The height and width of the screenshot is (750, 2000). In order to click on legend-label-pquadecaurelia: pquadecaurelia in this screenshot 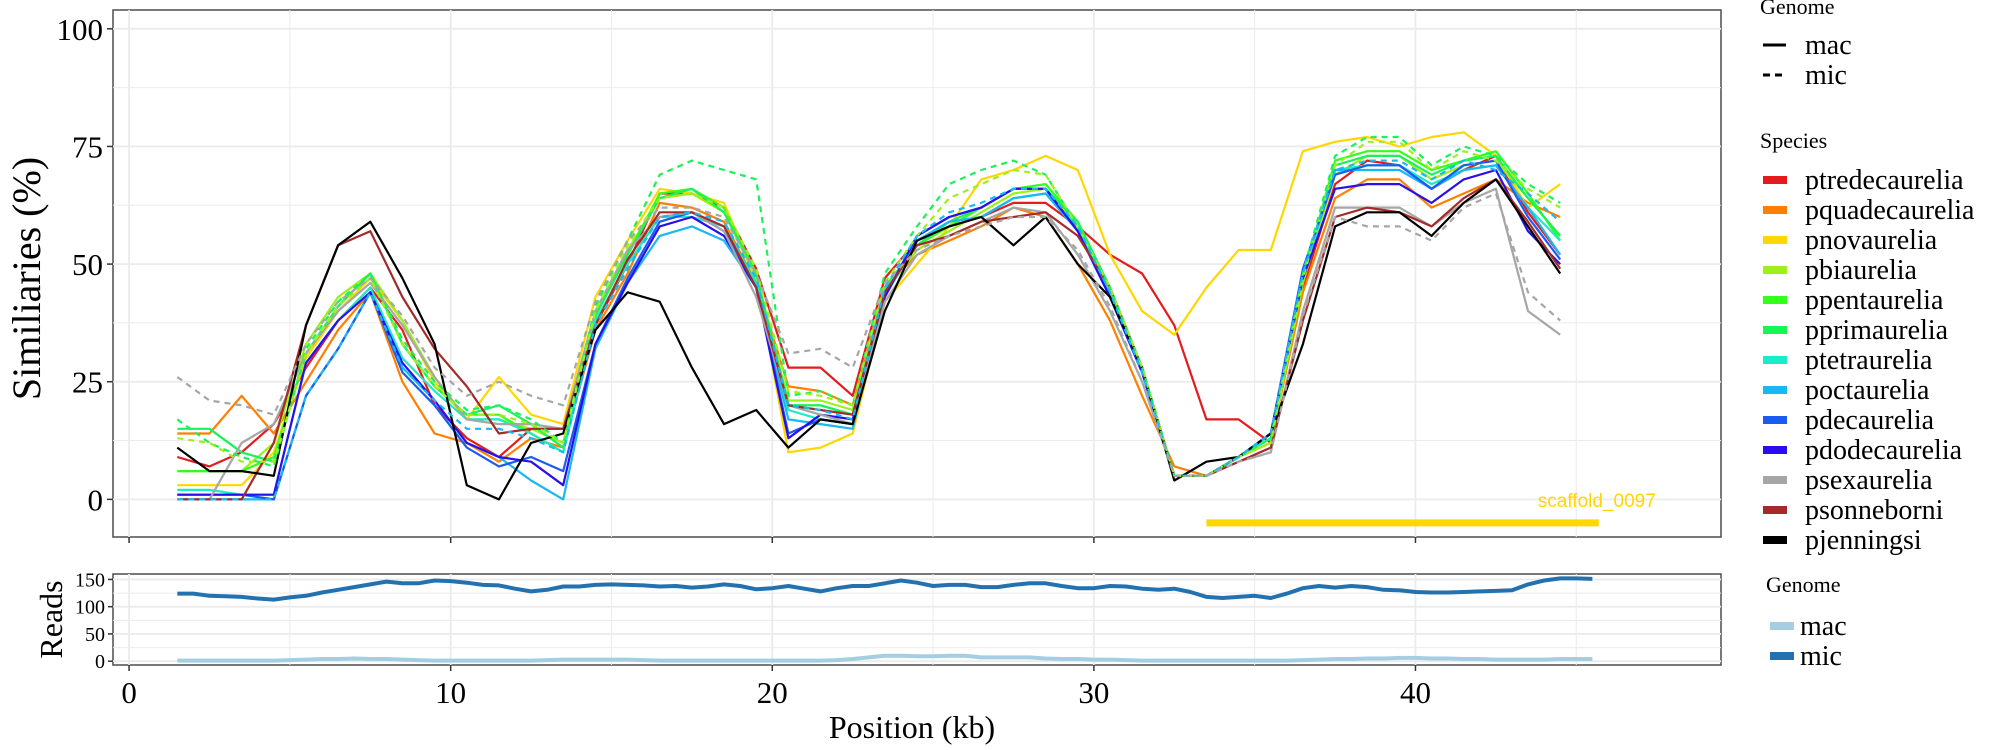, I will do `click(1890, 210)`.